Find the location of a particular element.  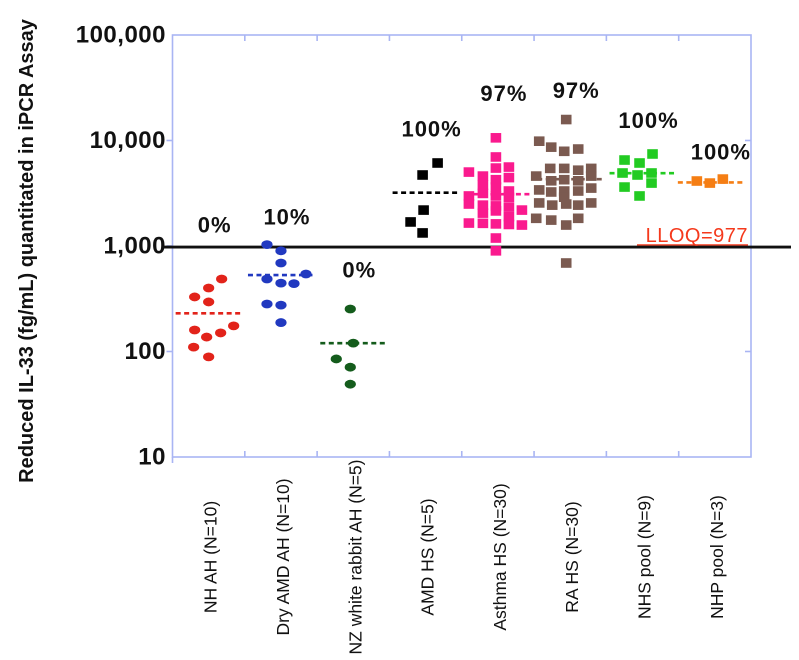

x-category-label: NHS pool (N=9) is located at coordinates (645, 557).